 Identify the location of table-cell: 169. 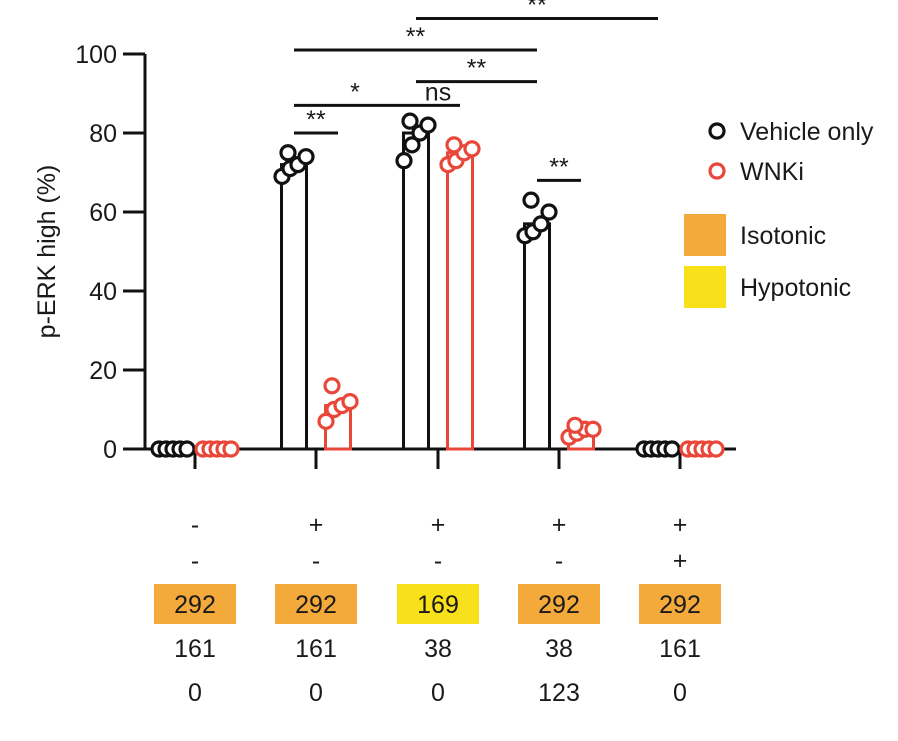
(438, 605).